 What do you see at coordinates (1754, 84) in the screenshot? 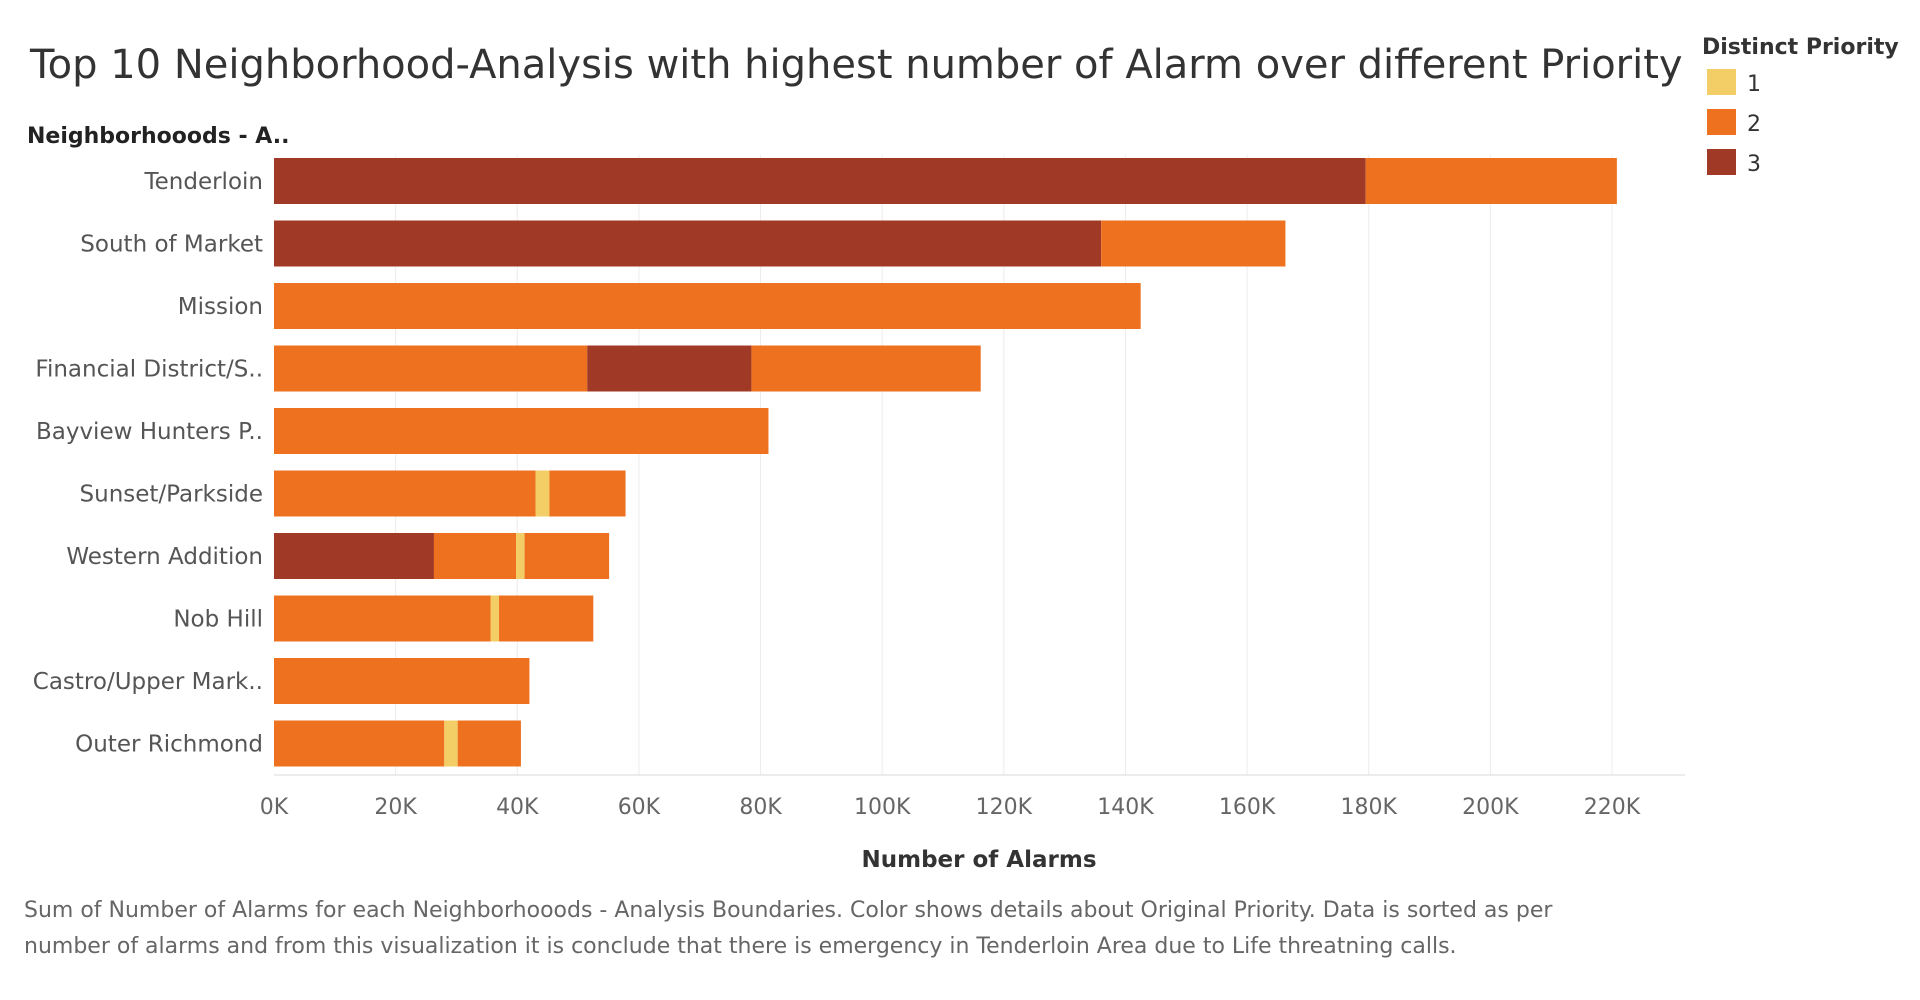
I see `legend-label: 1` at bounding box center [1754, 84].